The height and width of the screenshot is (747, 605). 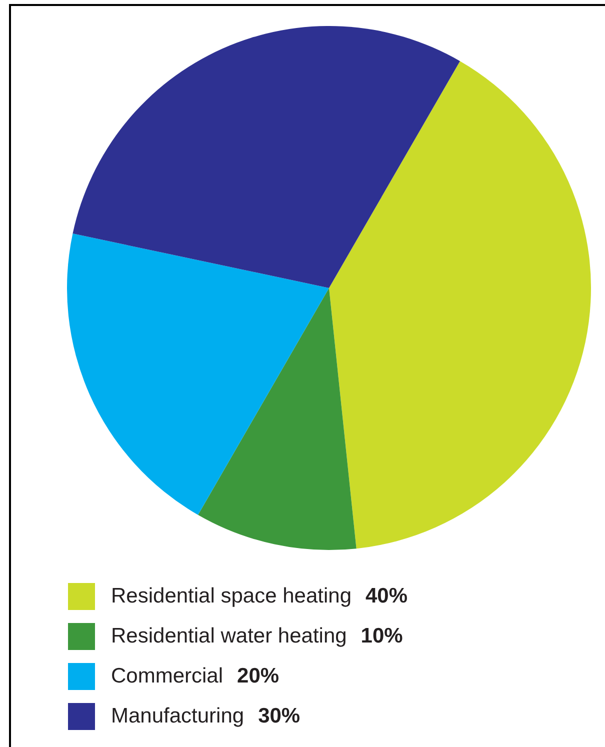 What do you see at coordinates (277, 419) in the screenshot?
I see `pie-slice` at bounding box center [277, 419].